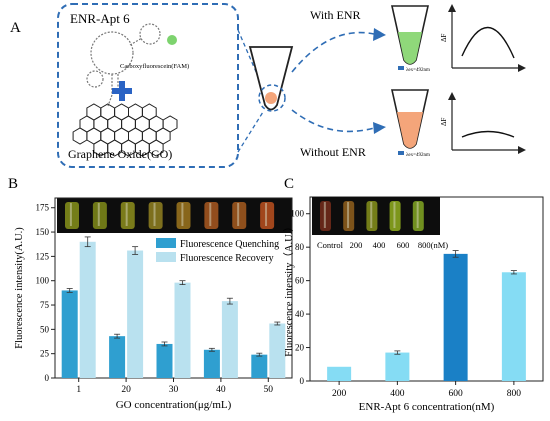  Describe the element at coordinates (330, 245) in the screenshot. I see `tube-label: Control` at that location.